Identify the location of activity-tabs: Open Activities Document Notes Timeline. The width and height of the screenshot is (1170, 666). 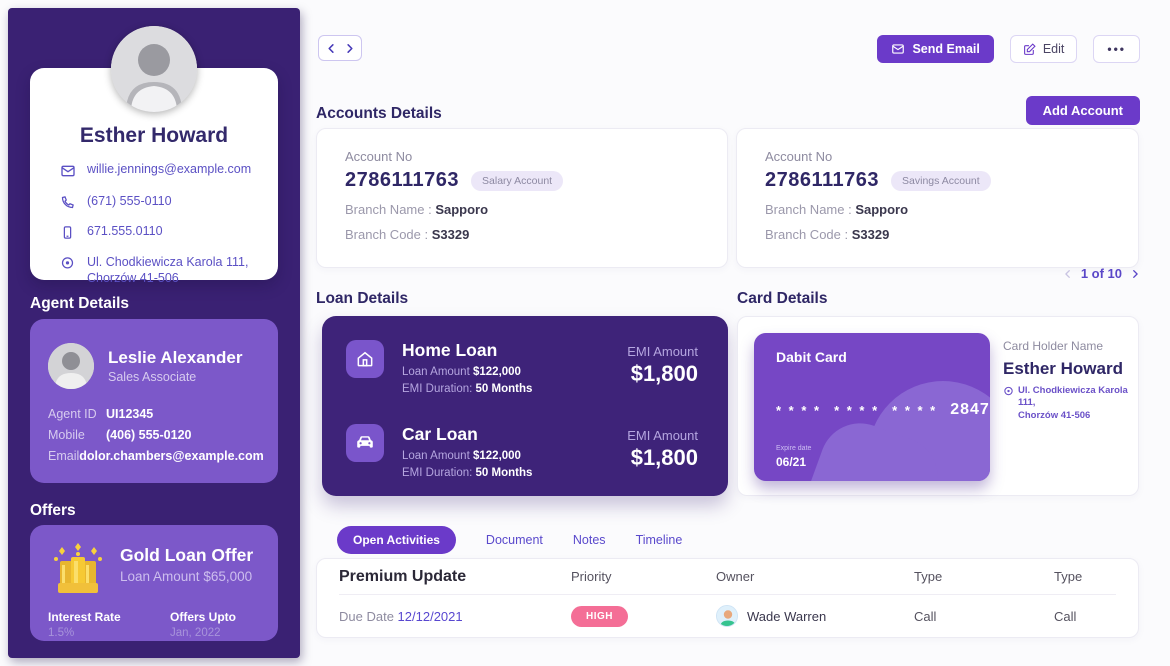
(509, 540).